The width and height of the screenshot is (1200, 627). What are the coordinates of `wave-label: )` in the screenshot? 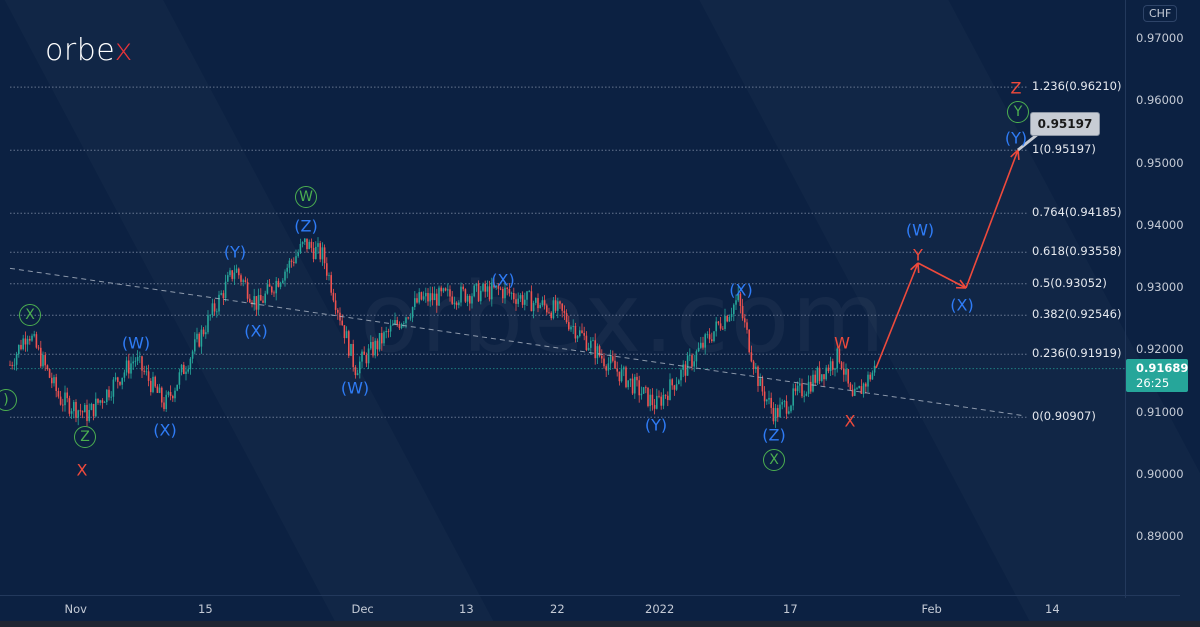 It's located at (8, 400).